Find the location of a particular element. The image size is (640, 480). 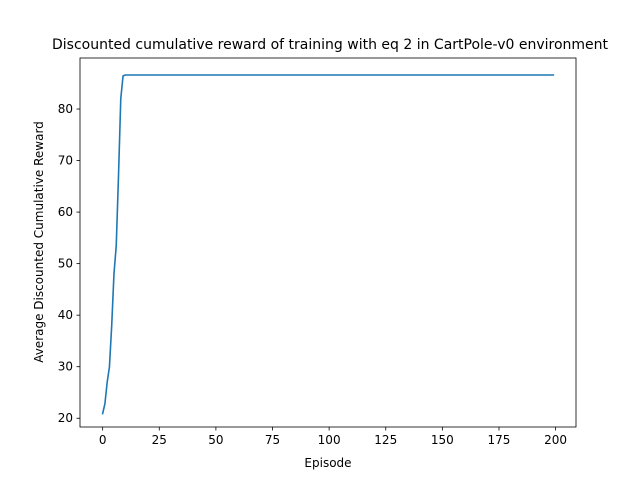

y-axis-label: Average Discounted Cumulative Reward is located at coordinates (39, 242).